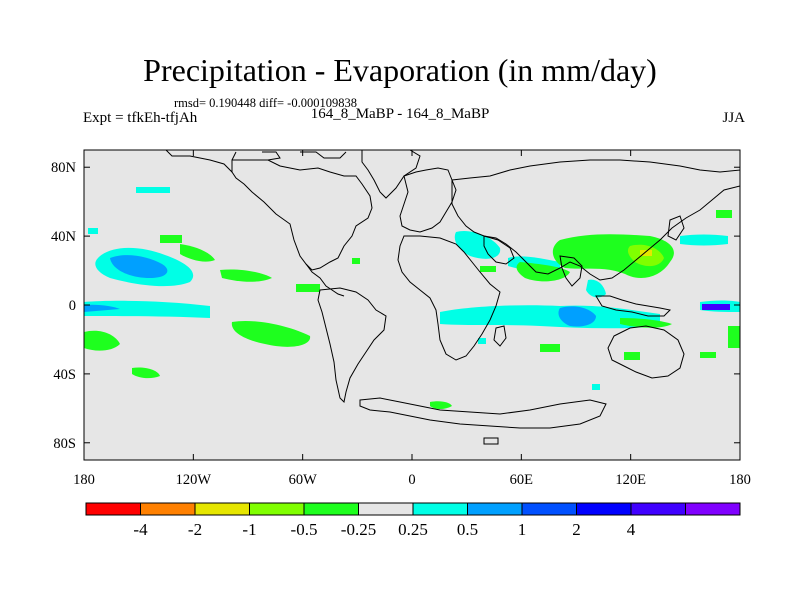 This screenshot has height=600, width=800. What do you see at coordinates (64, 237) in the screenshot?
I see `lat-tick-label: 40N` at bounding box center [64, 237].